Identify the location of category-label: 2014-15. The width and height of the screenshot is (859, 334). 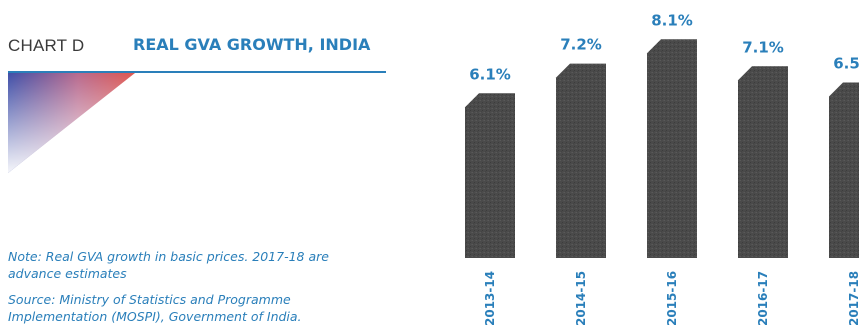
(581, 298).